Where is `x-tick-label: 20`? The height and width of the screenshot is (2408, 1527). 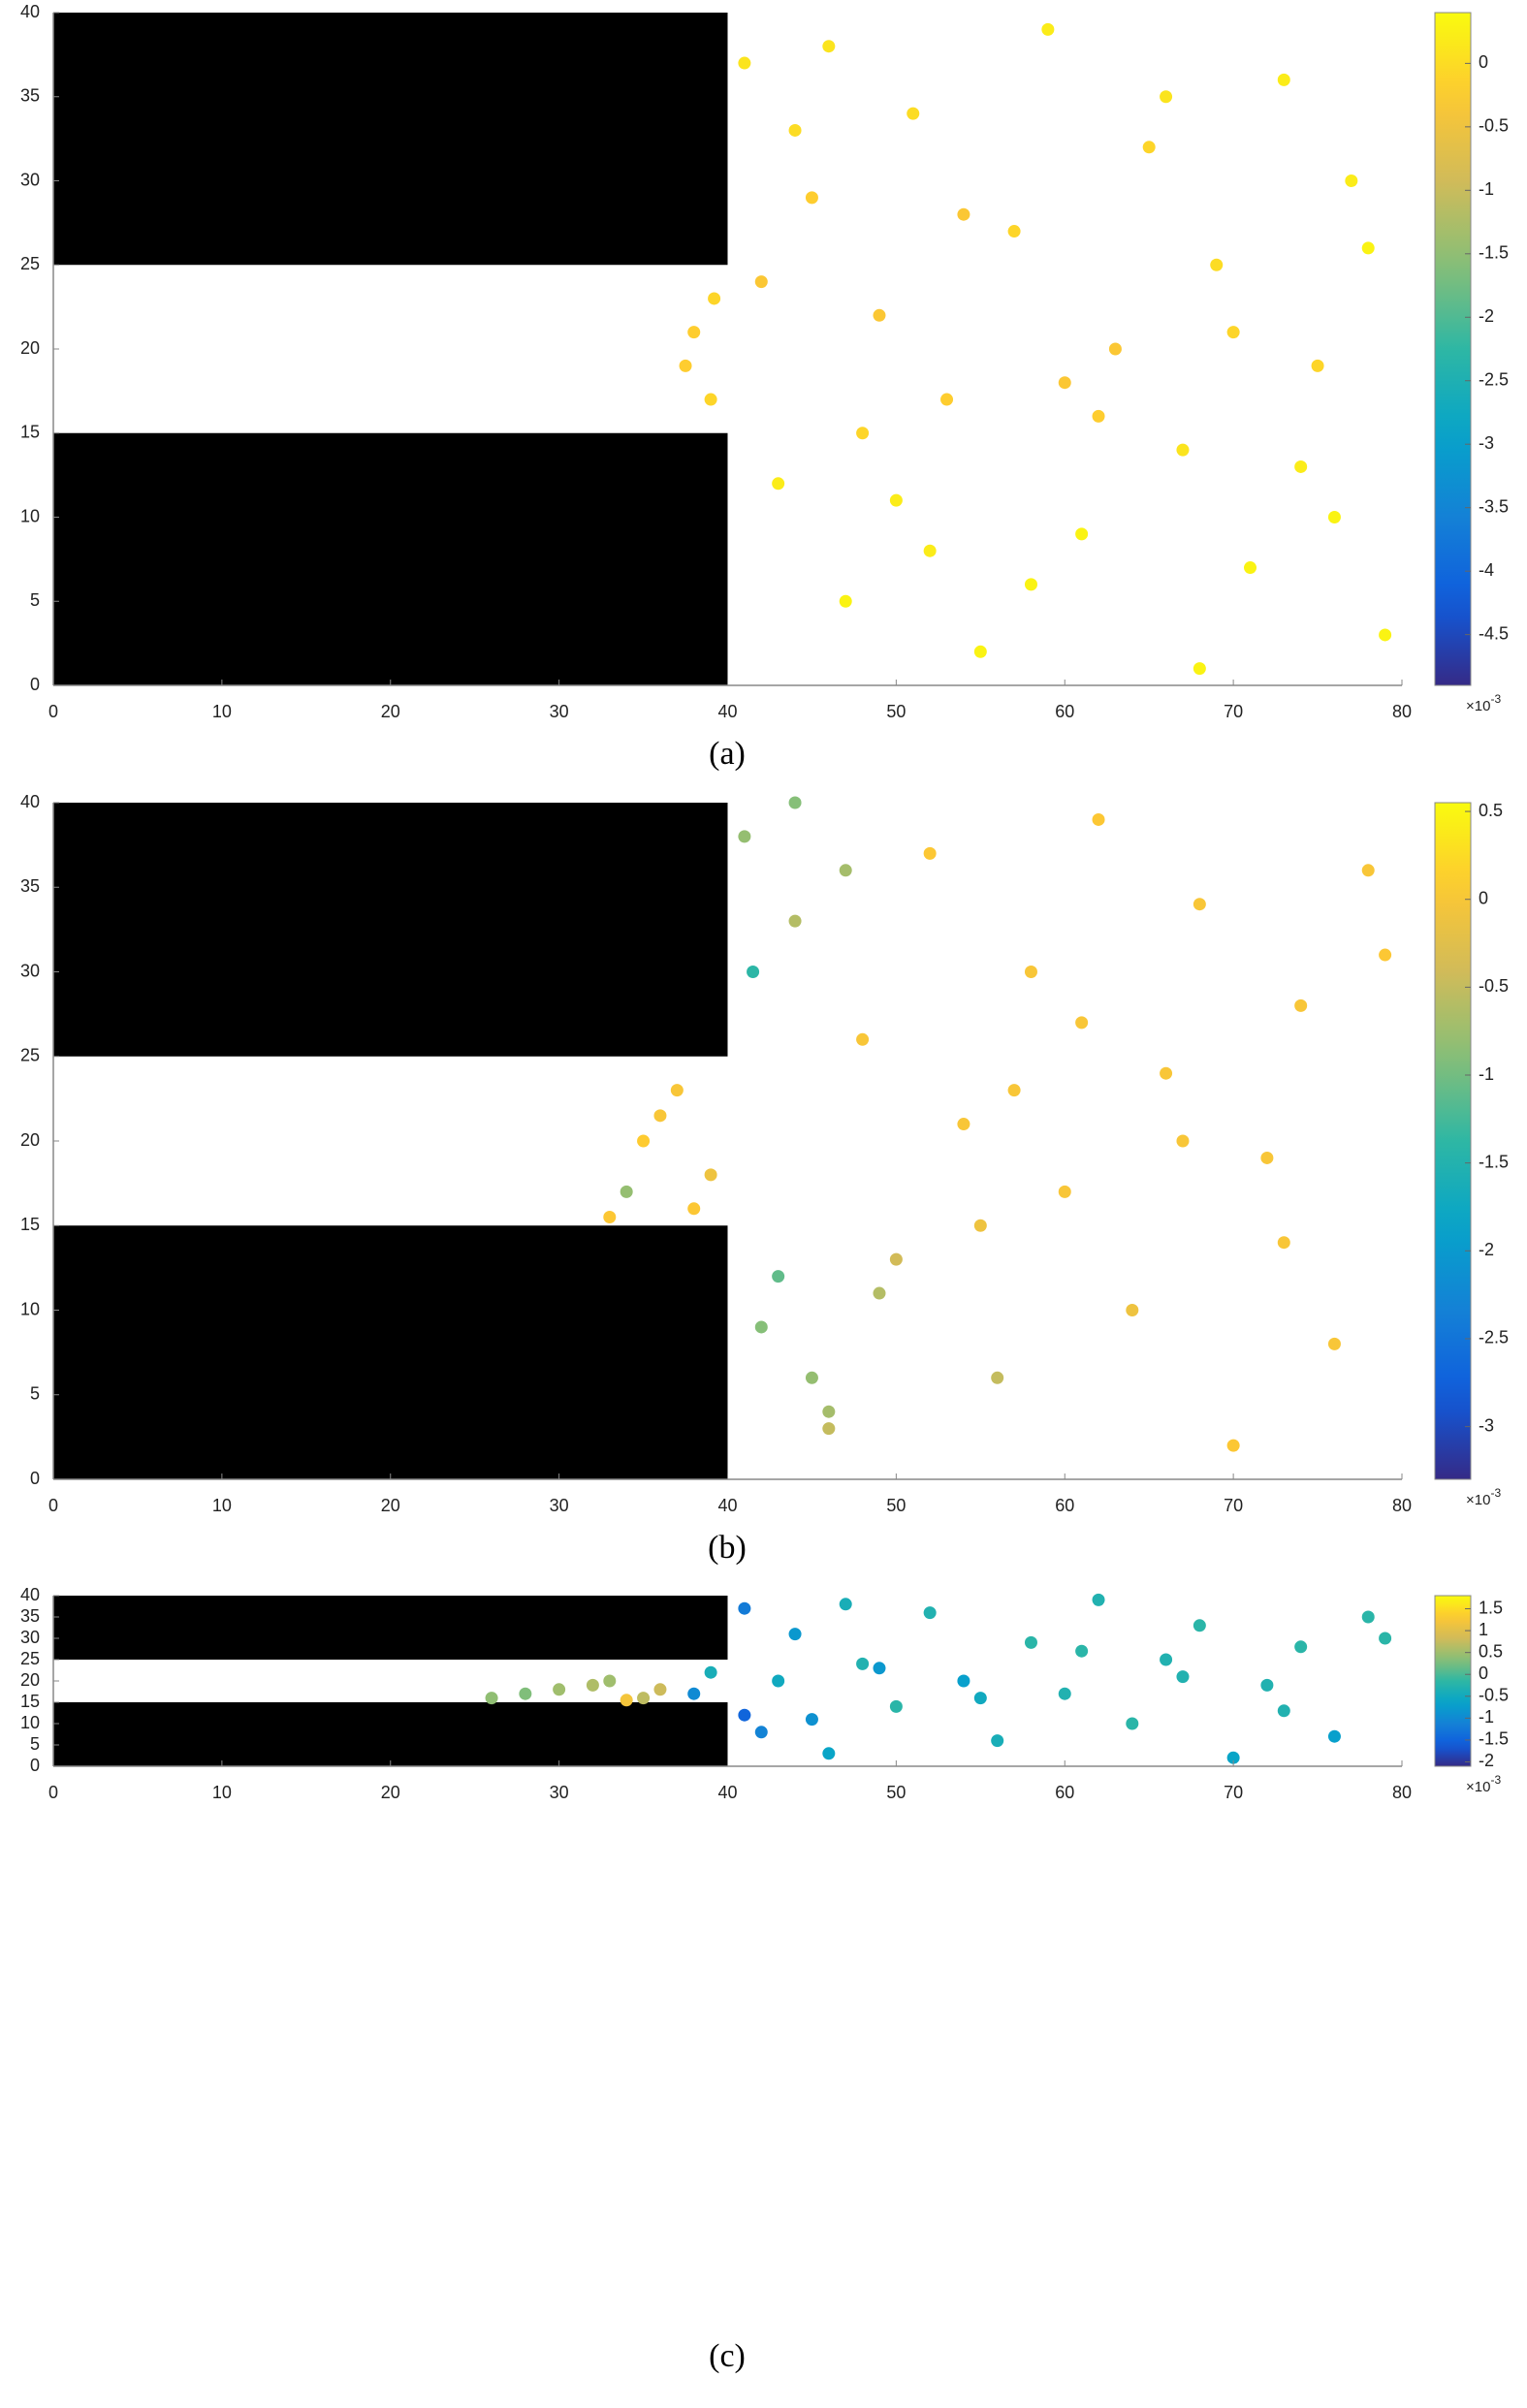
x-tick-label: 20 is located at coordinates (391, 1505).